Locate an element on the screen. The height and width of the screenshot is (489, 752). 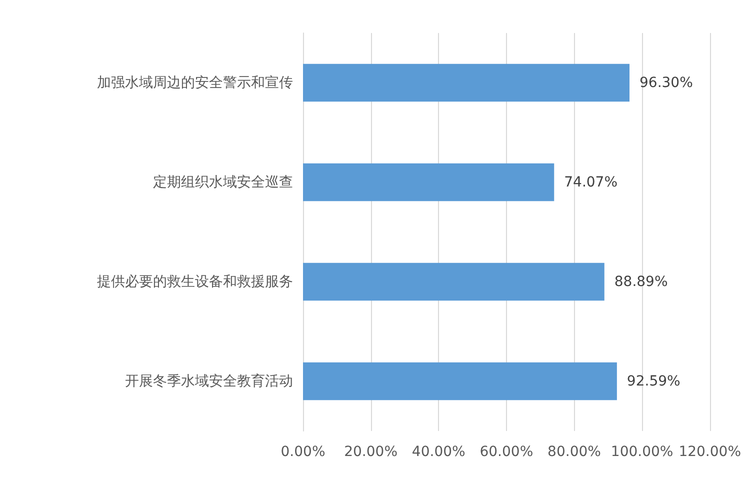
data-label: 92.59% is located at coordinates (653, 381).